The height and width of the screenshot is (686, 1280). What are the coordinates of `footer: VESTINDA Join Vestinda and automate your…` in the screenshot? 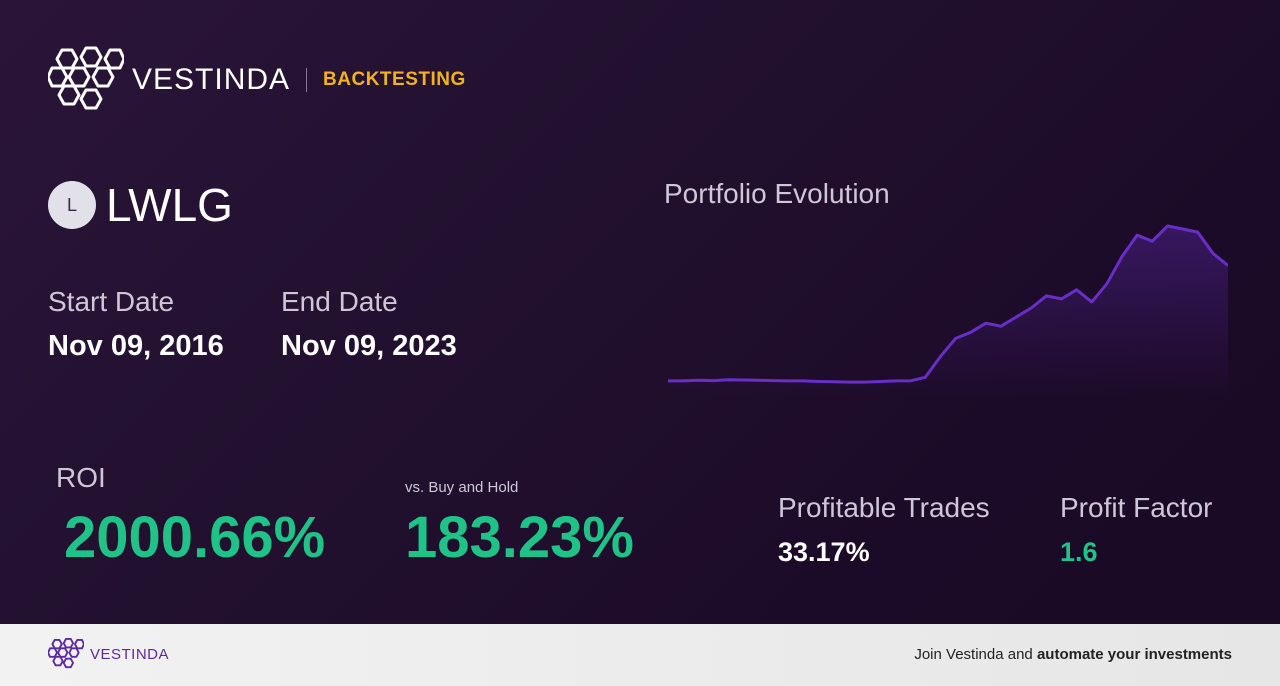 It's located at (640, 655).